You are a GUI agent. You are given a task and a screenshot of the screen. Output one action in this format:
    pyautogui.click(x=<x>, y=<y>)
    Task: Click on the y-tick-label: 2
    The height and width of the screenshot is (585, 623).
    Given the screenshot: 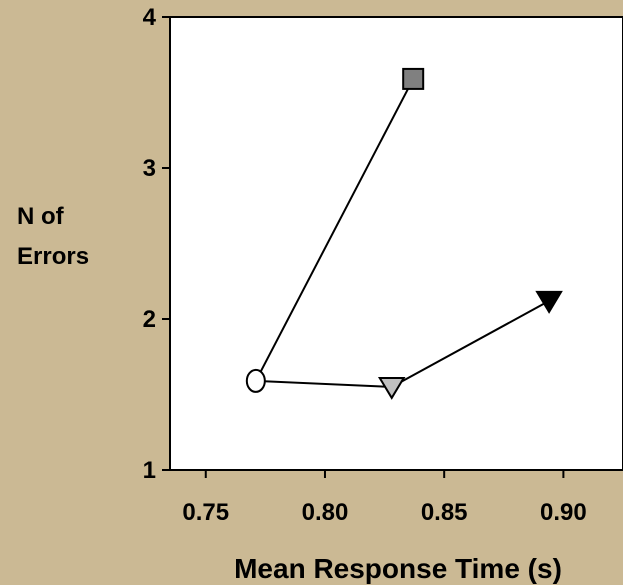 What is the action you would take?
    pyautogui.click(x=149, y=319)
    